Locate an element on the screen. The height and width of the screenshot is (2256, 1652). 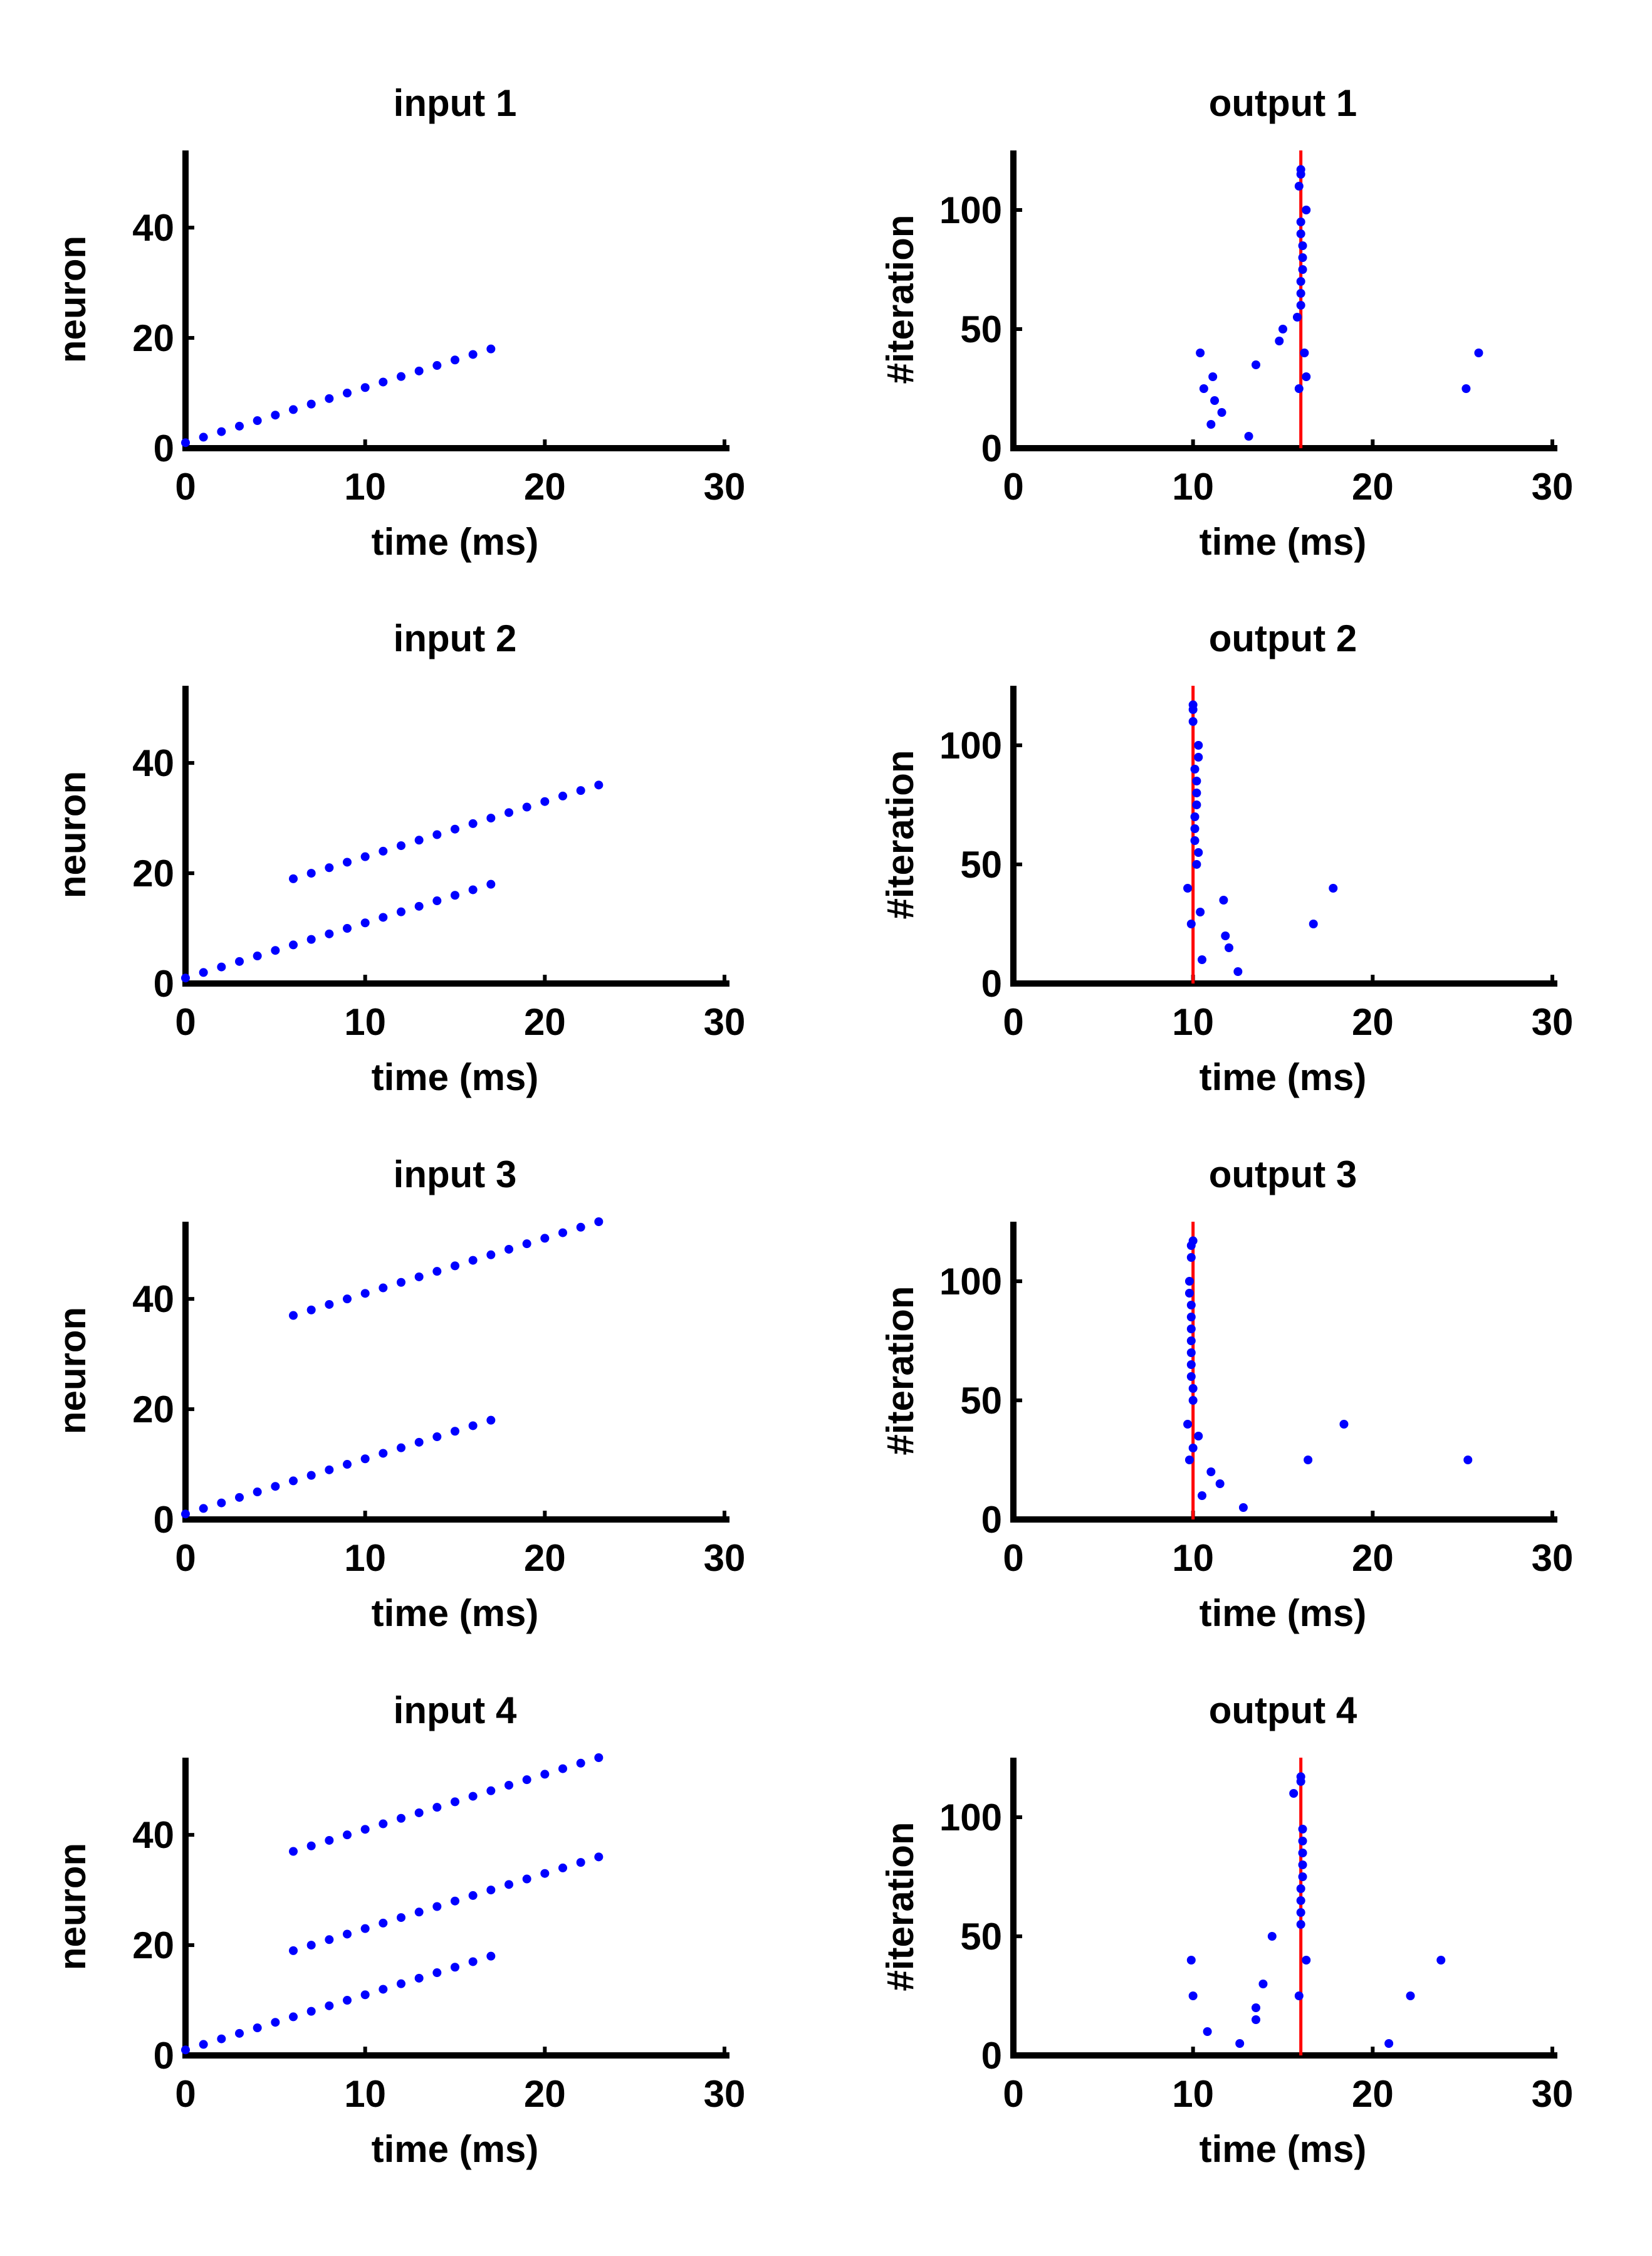
panel-1: input 1 0 10 20 30 0 20 40 time (ms) neuron is located at coordinates (398, 323).